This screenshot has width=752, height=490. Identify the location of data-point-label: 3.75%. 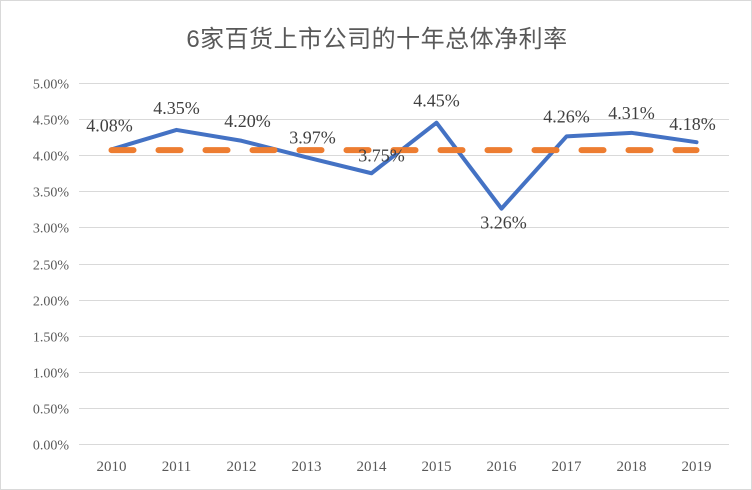
(381, 155).